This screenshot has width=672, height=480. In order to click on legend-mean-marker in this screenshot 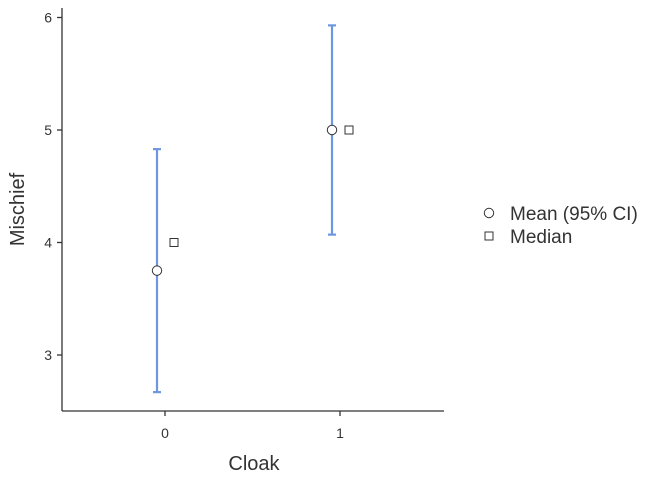, I will do `click(489, 213)`.